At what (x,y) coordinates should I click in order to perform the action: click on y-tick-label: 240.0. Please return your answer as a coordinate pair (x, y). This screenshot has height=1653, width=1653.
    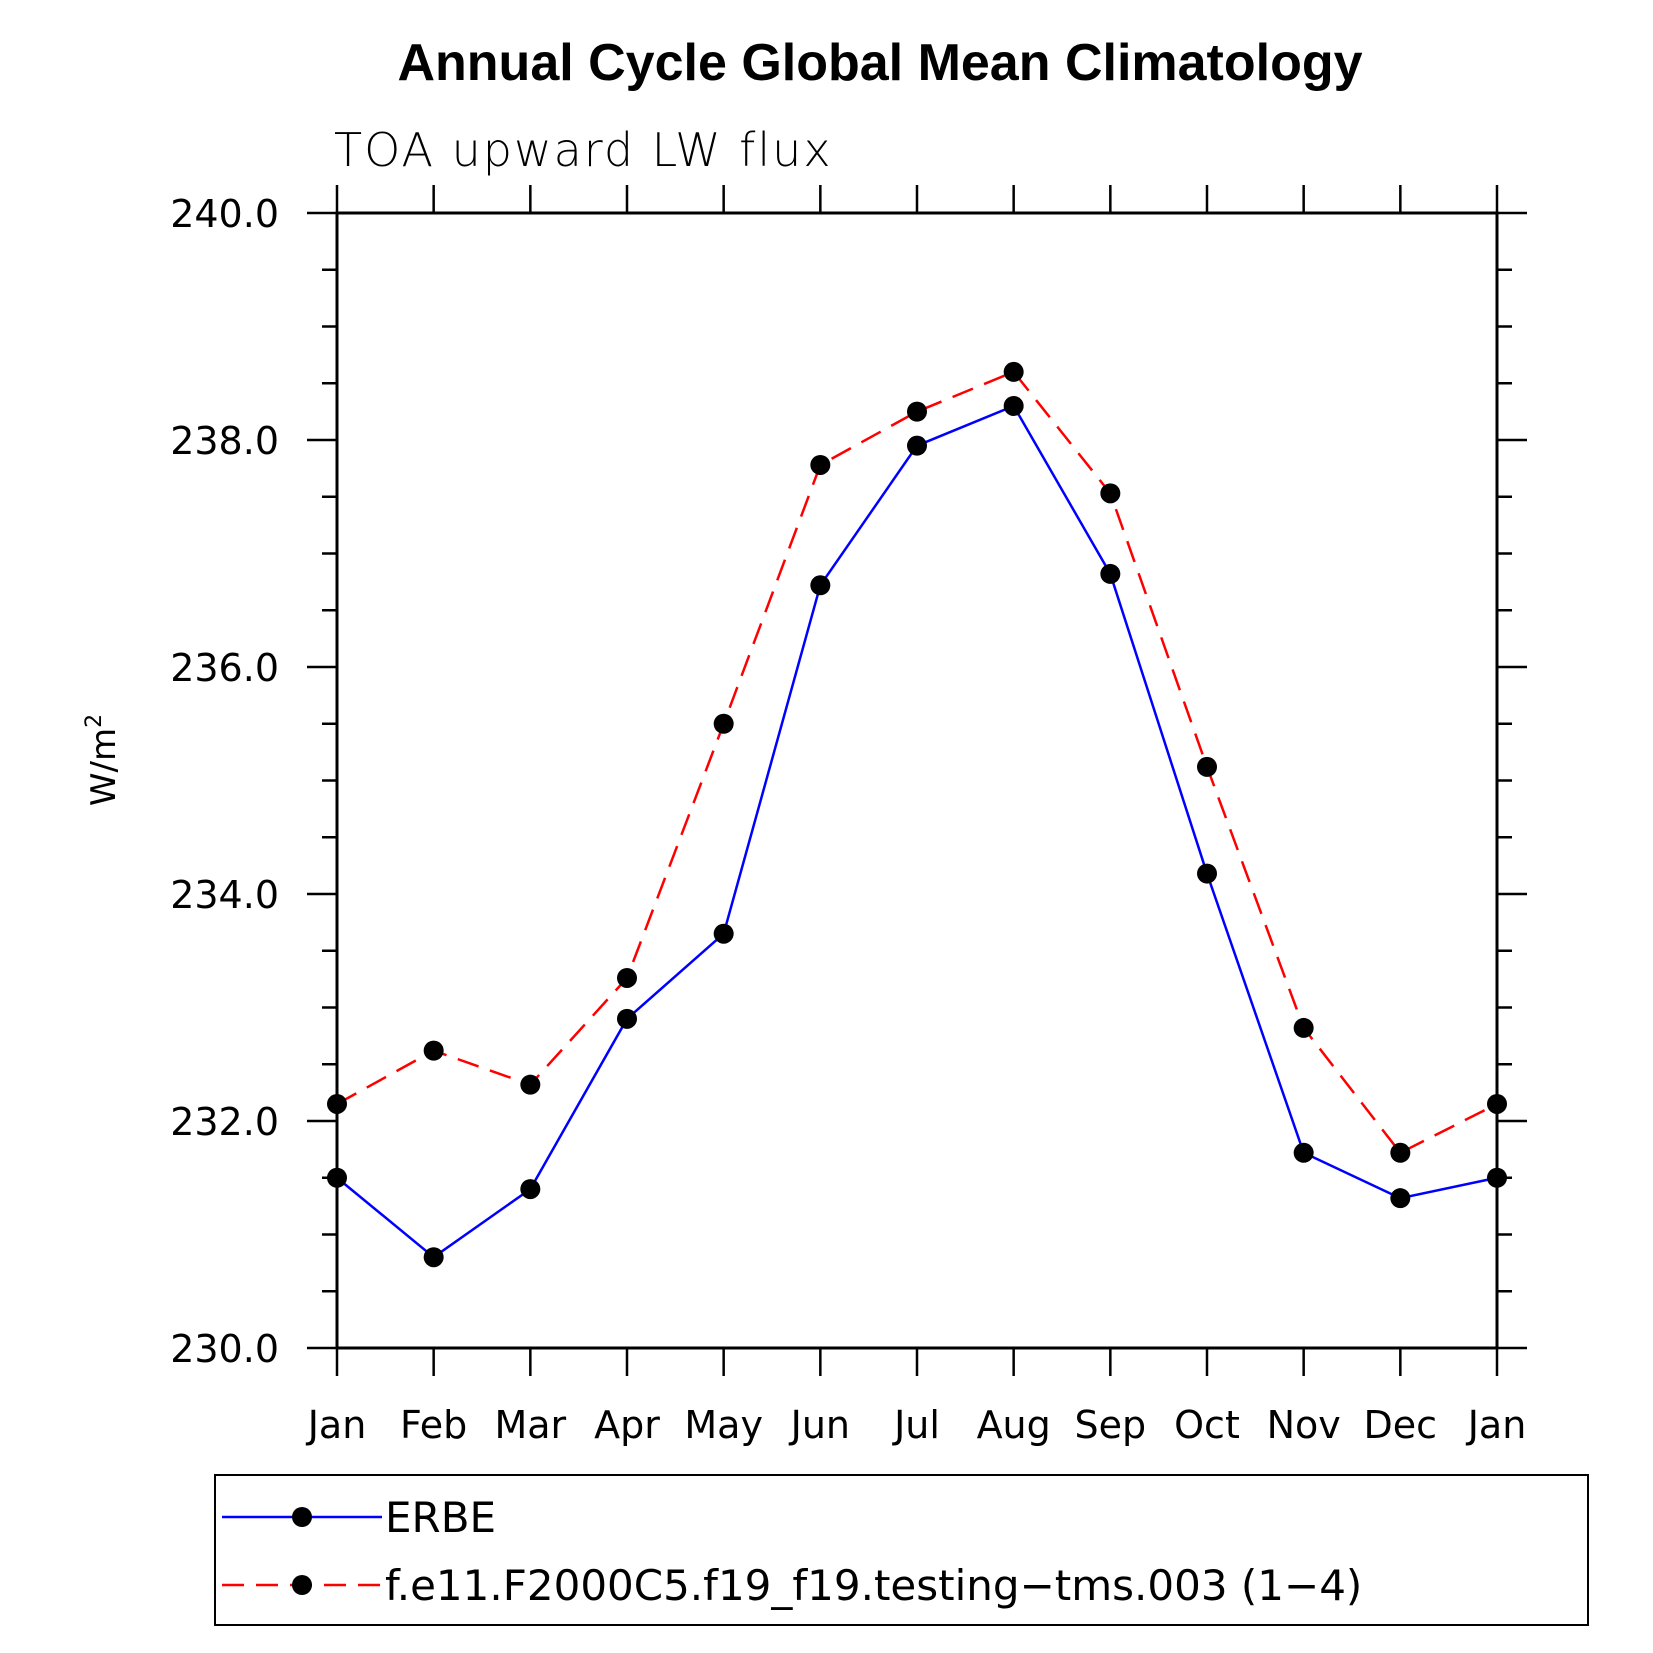
    Looking at the image, I should click on (224, 214).